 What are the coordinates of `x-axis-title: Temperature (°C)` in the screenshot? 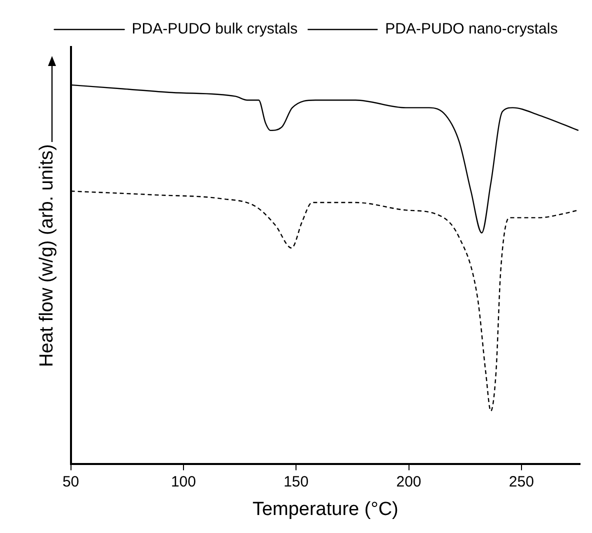 It's located at (325, 509).